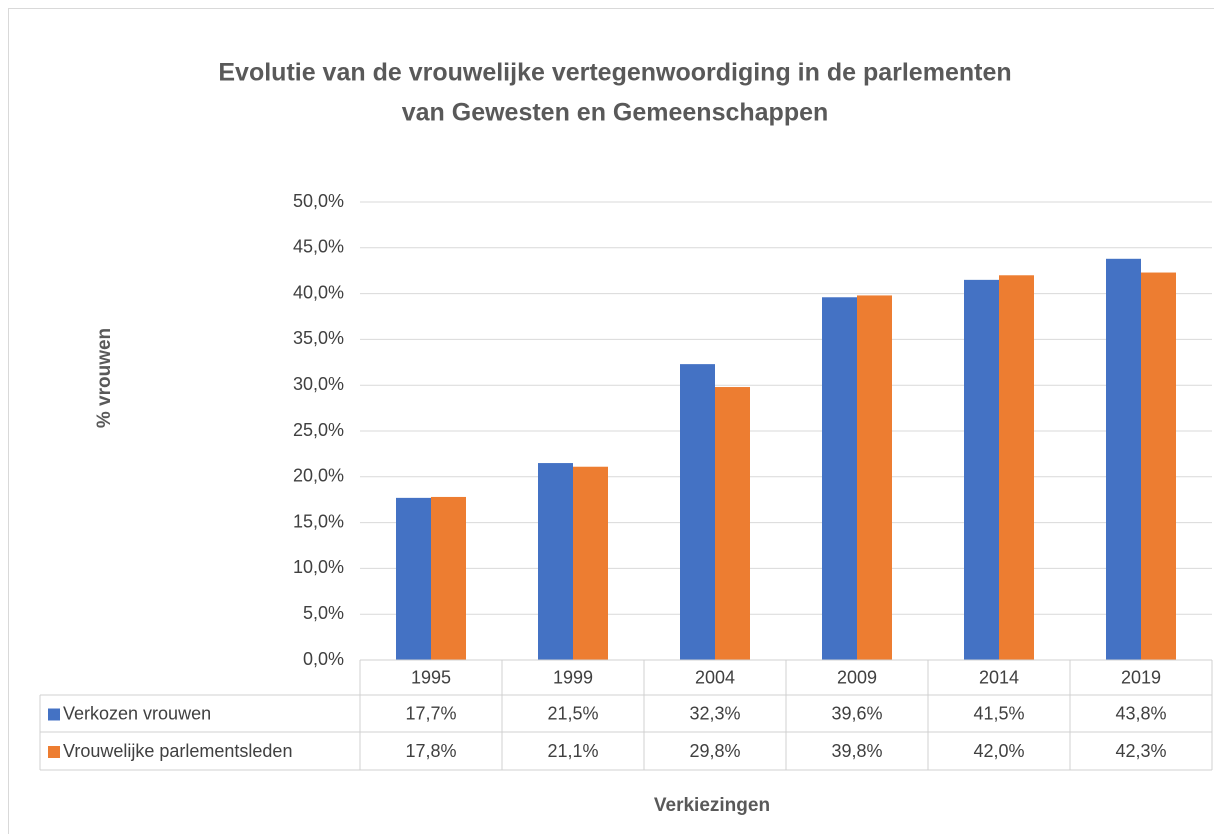 This screenshot has width=1214, height=834. I want to click on table-value: 42,3%, so click(1140, 751).